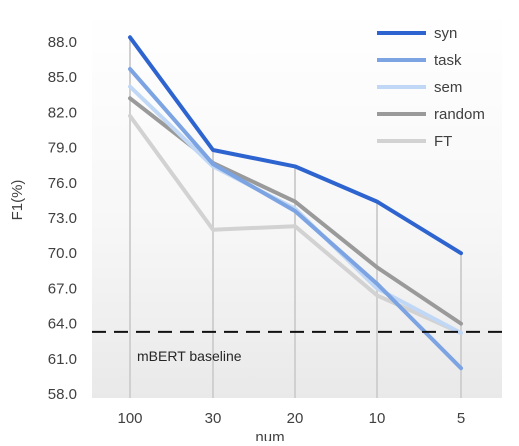  I want to click on y-tick-label: 67.0, so click(62, 288).